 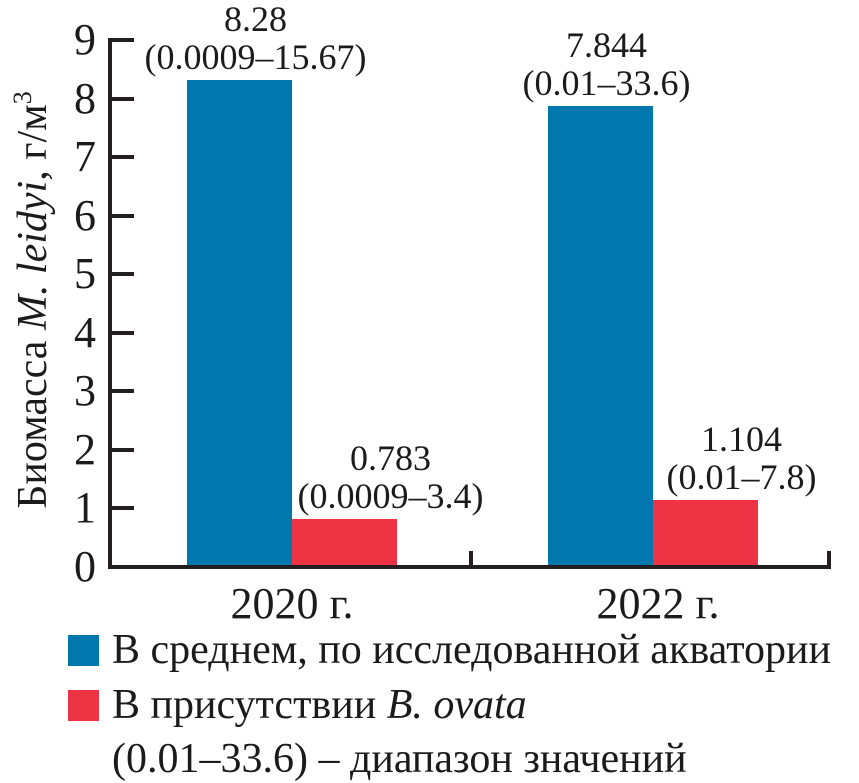 I want to click on legend-label-average: В среднем, по исследованной акватории, so click(x=471, y=650).